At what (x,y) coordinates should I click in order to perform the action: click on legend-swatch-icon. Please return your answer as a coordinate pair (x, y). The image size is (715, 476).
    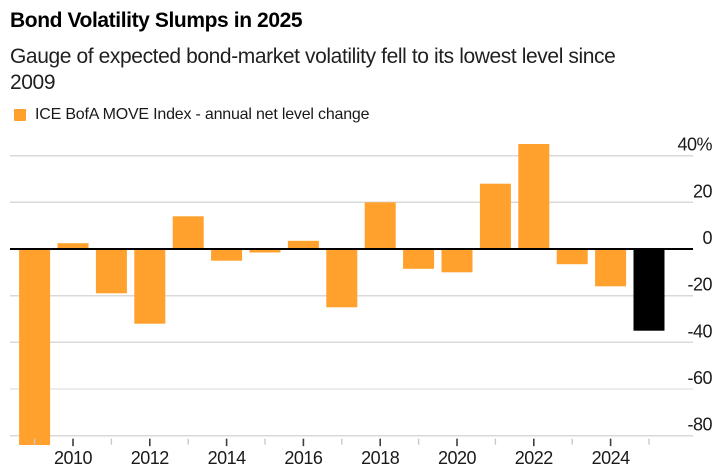
    Looking at the image, I should click on (20, 115).